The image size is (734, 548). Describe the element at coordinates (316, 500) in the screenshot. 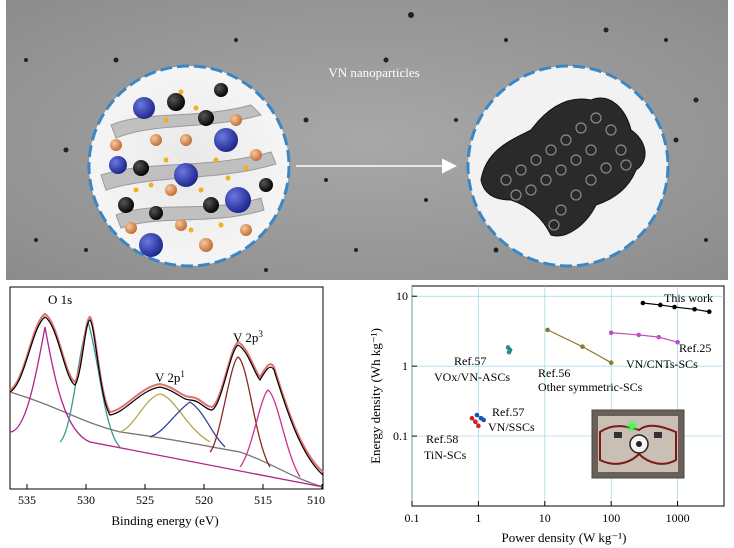

I see `xps-tick-510: 510` at that location.